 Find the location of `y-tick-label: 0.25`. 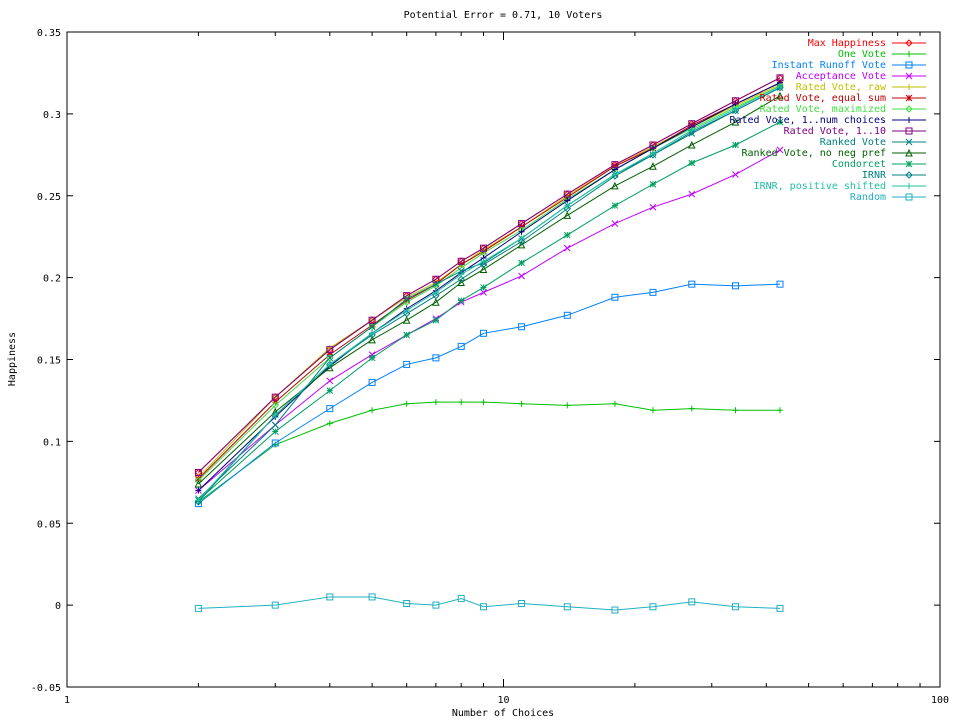

y-tick-label: 0.25 is located at coordinates (49, 197).